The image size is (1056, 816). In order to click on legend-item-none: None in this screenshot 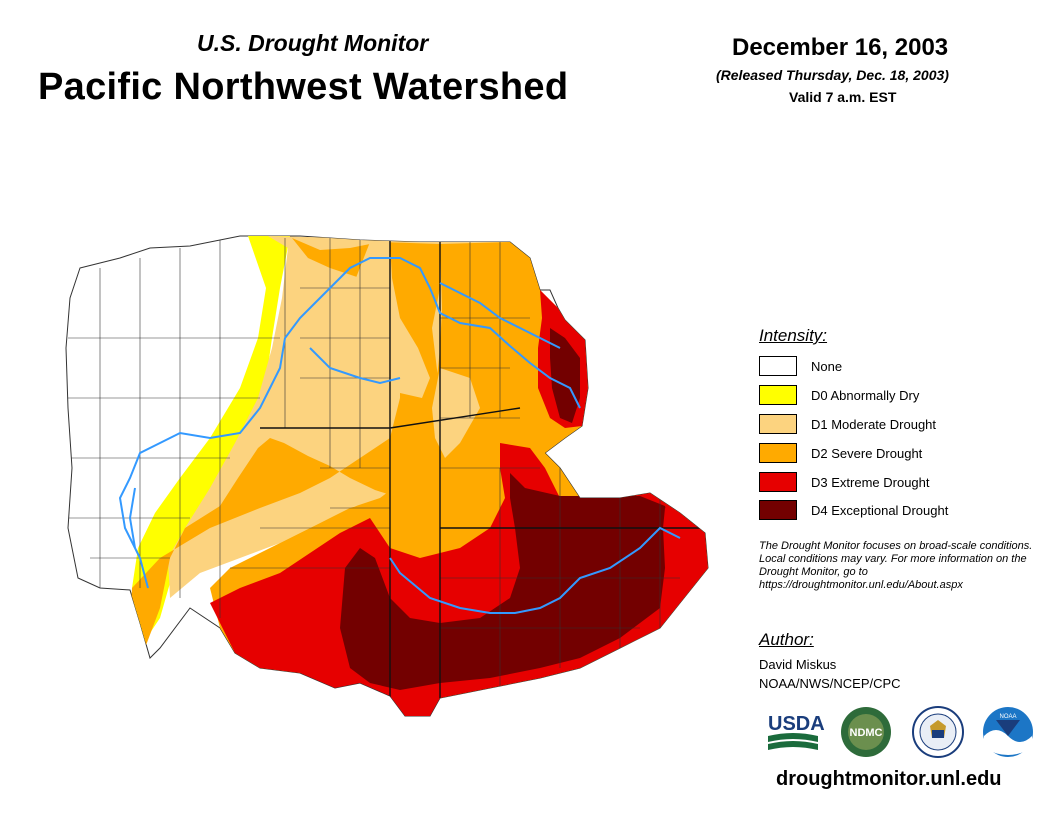, I will do `click(800, 366)`.